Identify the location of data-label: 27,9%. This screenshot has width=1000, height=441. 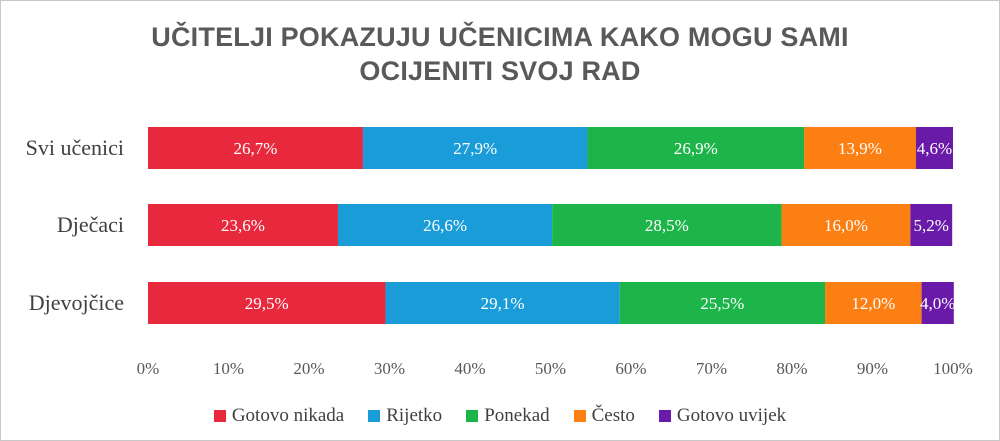
(475, 148).